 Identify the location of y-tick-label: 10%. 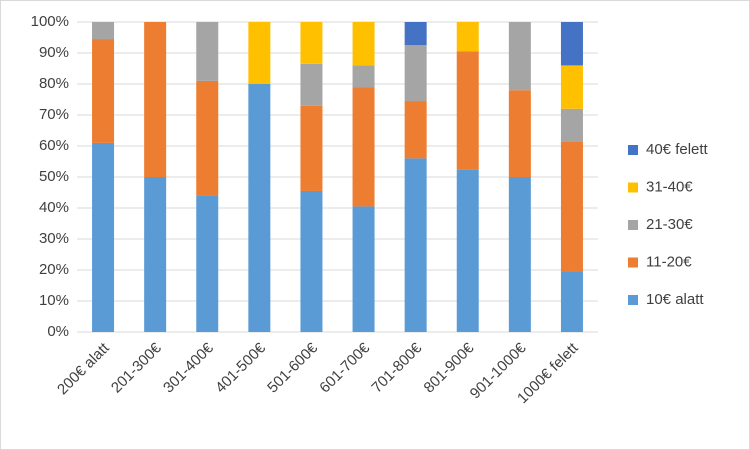
(54, 300).